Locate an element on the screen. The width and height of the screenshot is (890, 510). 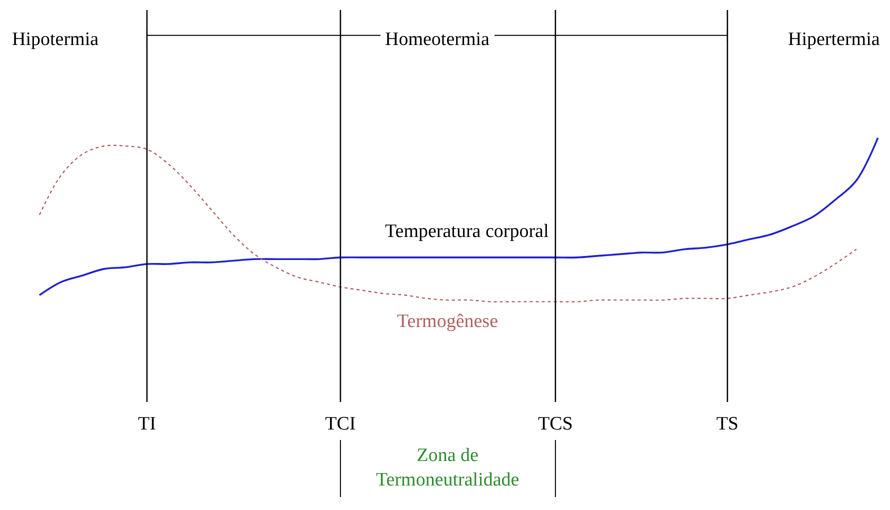
series-label: Termogênese is located at coordinates (447, 321).